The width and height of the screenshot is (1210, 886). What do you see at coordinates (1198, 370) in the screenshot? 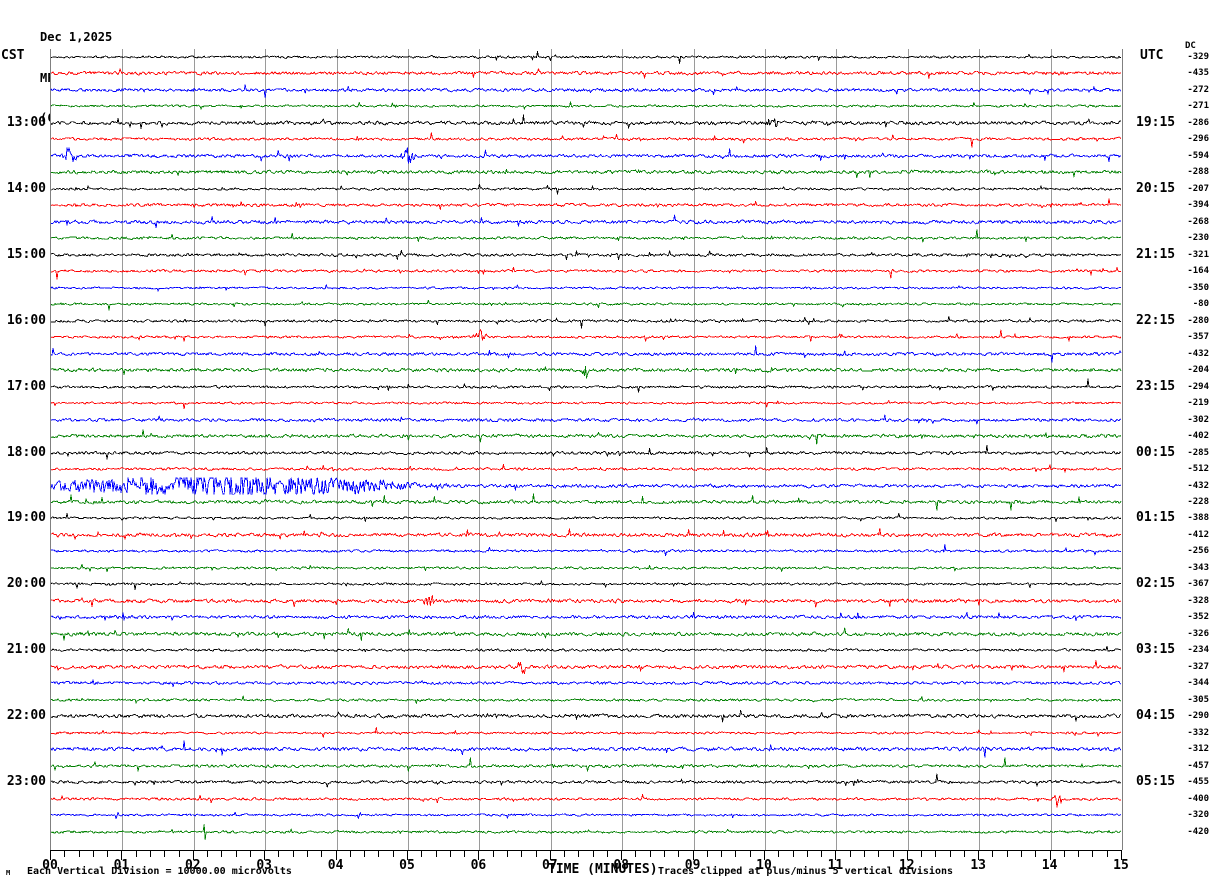
I see `dc-value-19: -204` at bounding box center [1198, 370].